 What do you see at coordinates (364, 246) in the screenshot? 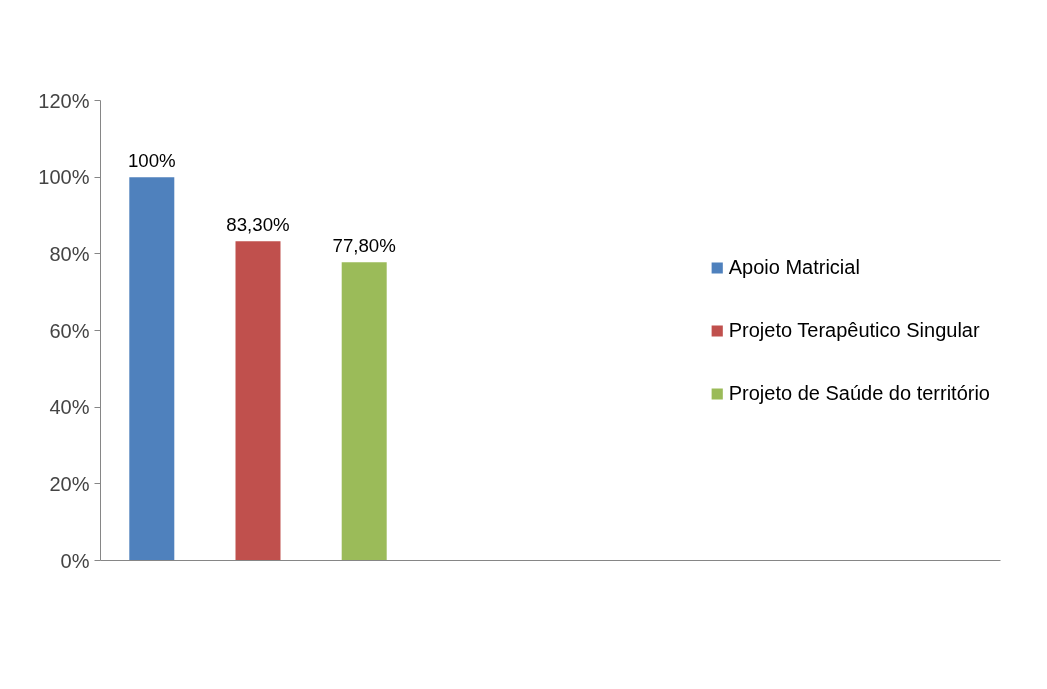
I see `data-label: 77,80%` at bounding box center [364, 246].